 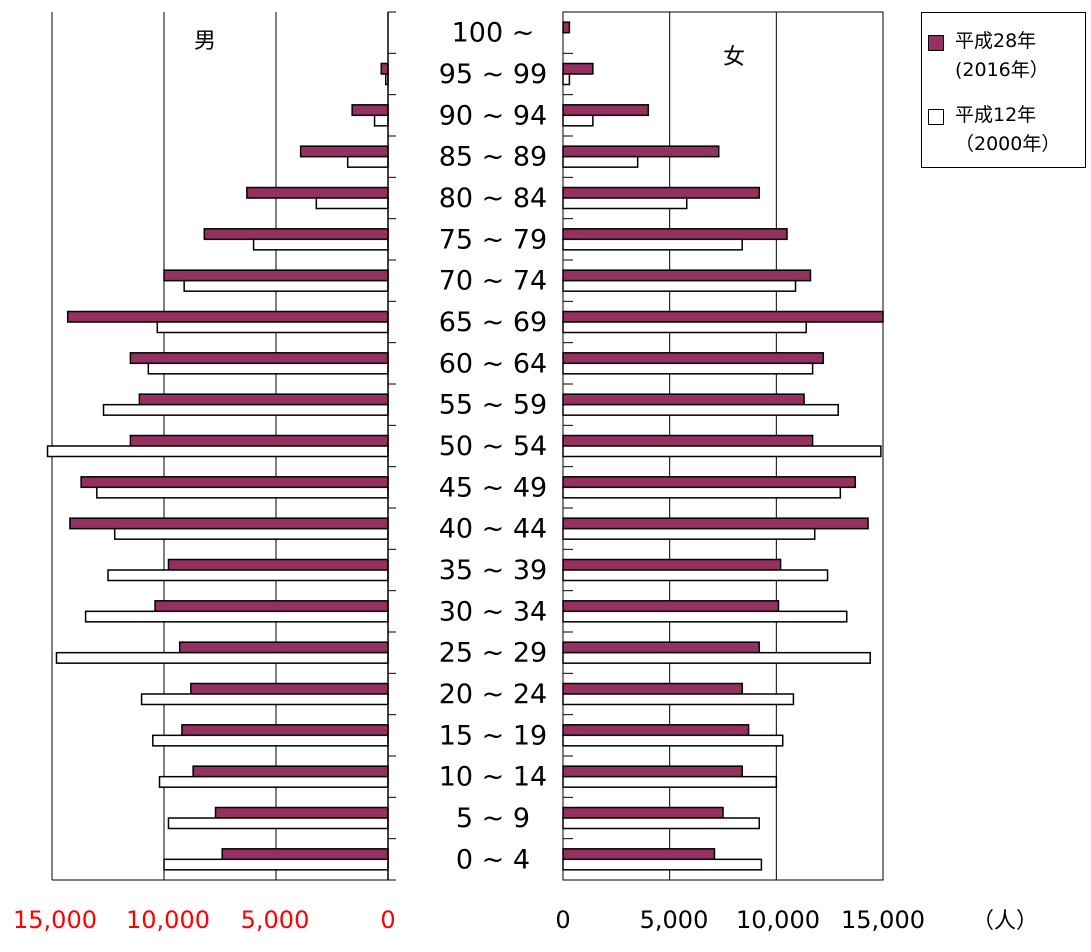 I want to click on age-label-10: 50 ~ 54, so click(x=493, y=446).